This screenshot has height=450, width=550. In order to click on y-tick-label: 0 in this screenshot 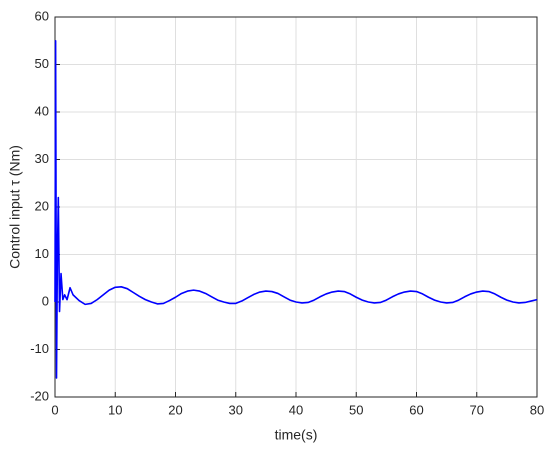, I will do `click(45, 300)`.